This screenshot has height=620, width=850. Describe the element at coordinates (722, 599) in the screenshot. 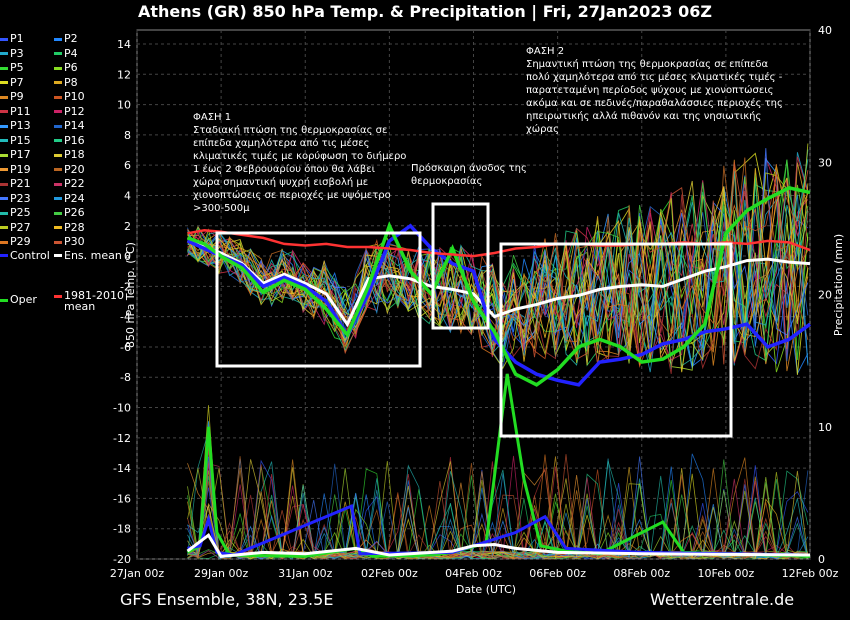

I see `footer-site: Wetterzentrale.de` at that location.